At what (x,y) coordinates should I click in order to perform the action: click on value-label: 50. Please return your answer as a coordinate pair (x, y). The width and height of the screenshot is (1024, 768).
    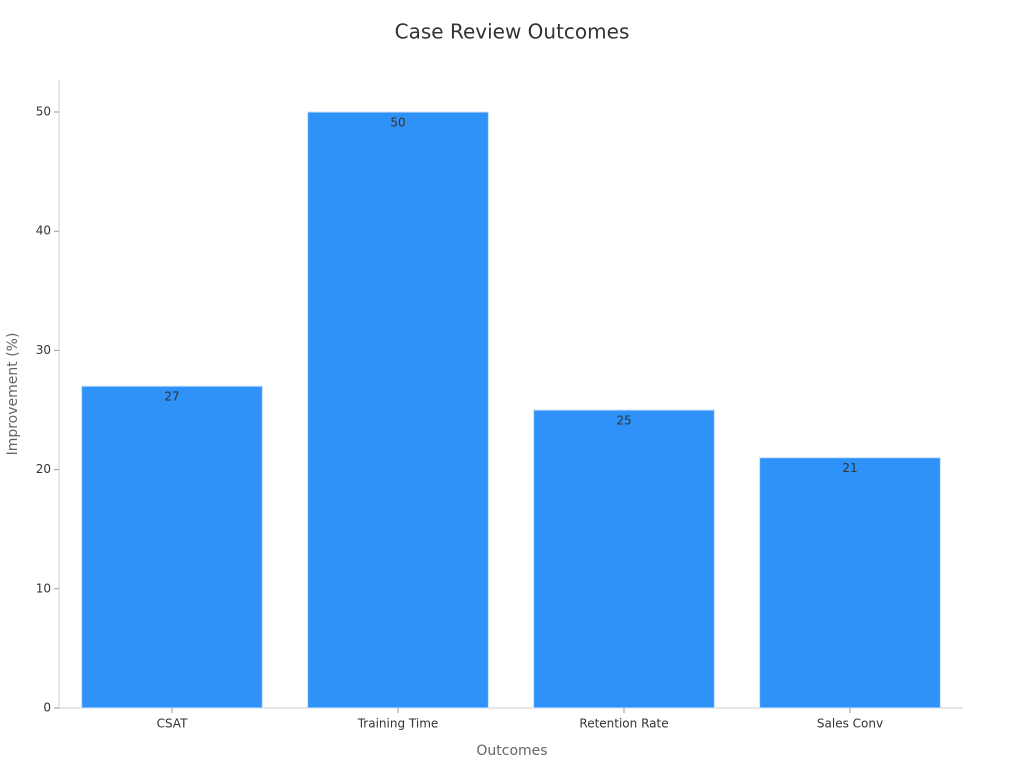
    Looking at the image, I should click on (397, 123).